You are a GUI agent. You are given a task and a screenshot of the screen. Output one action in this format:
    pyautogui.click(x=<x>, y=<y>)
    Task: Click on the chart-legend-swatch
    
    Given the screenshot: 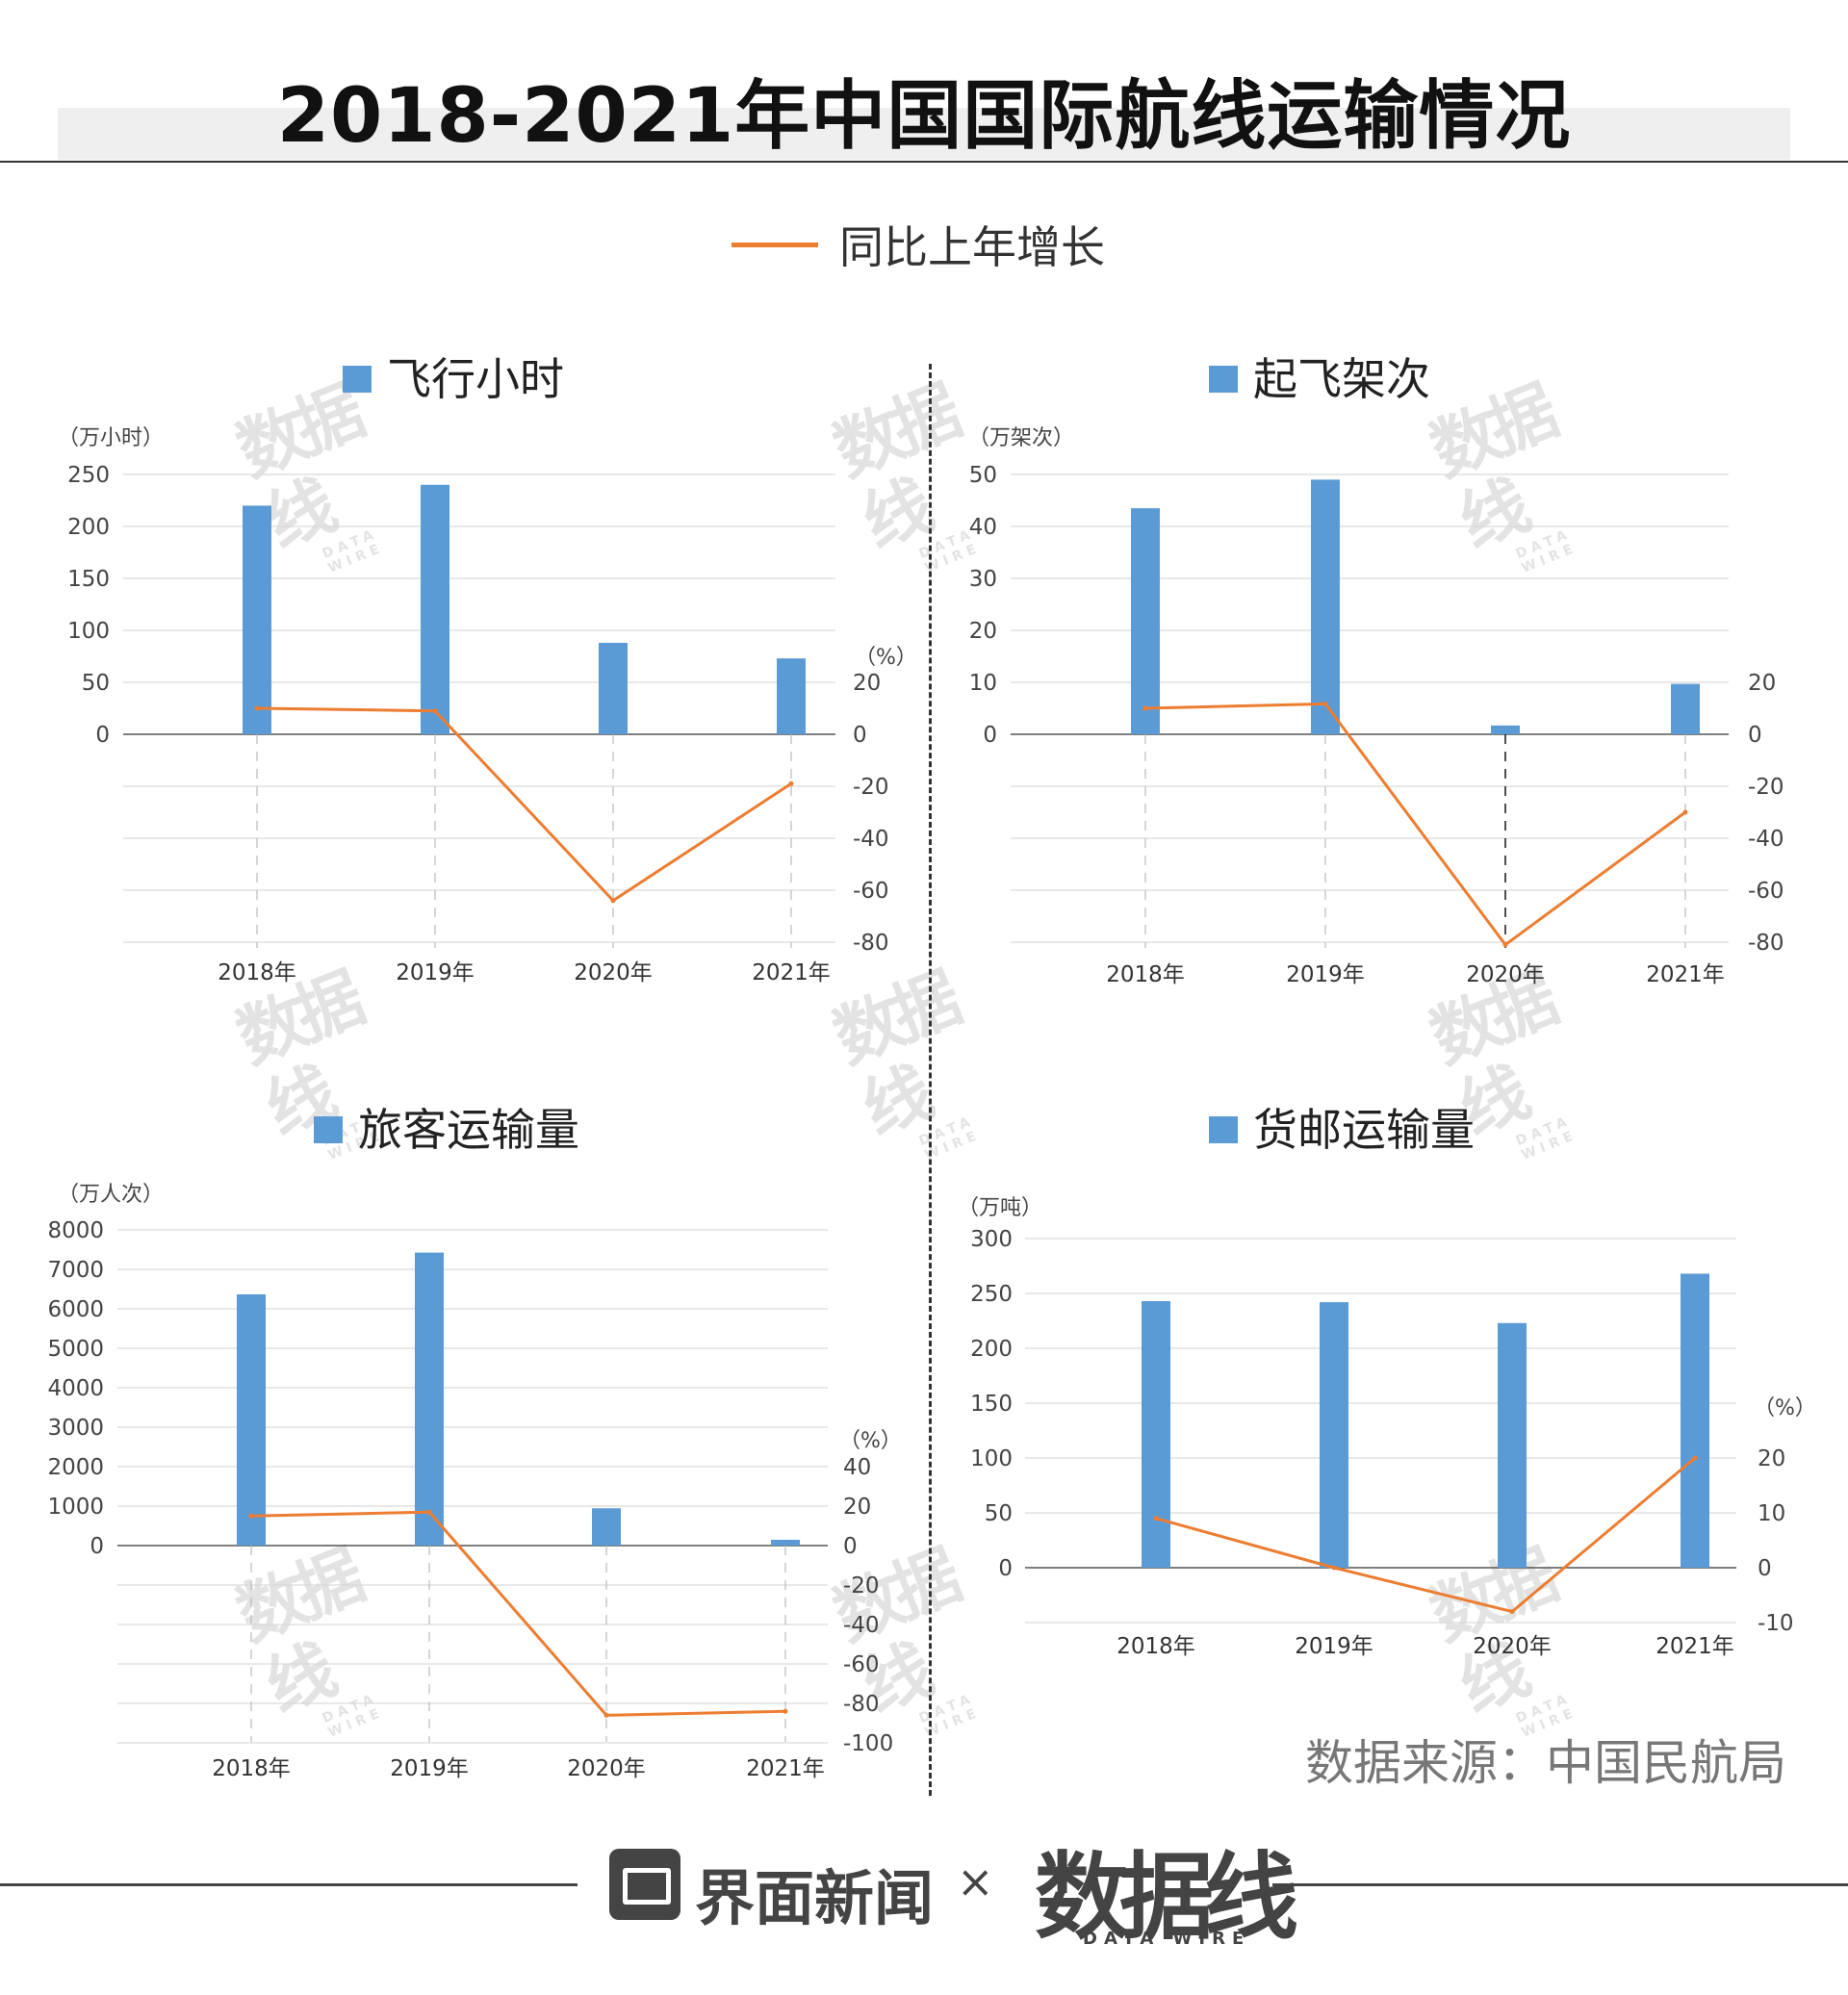 What is the action you would take?
    pyautogui.click(x=1223, y=1129)
    